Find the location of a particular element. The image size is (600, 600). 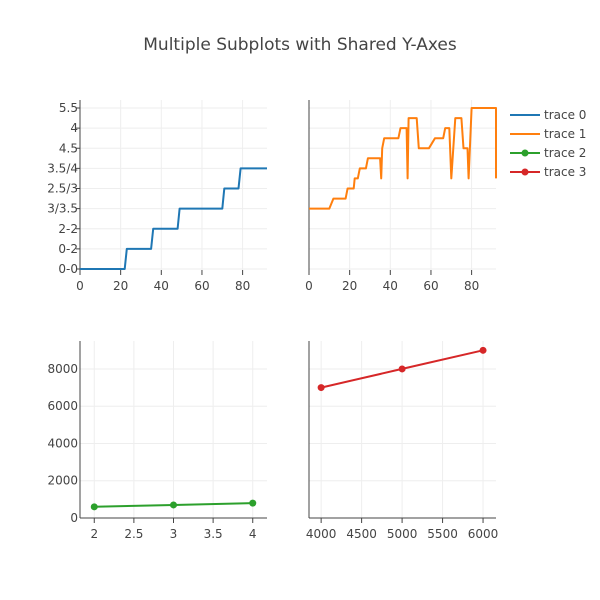

subplot-bottom-right: 4000 4500 5000 5500 6000 is located at coordinates (402, 441).